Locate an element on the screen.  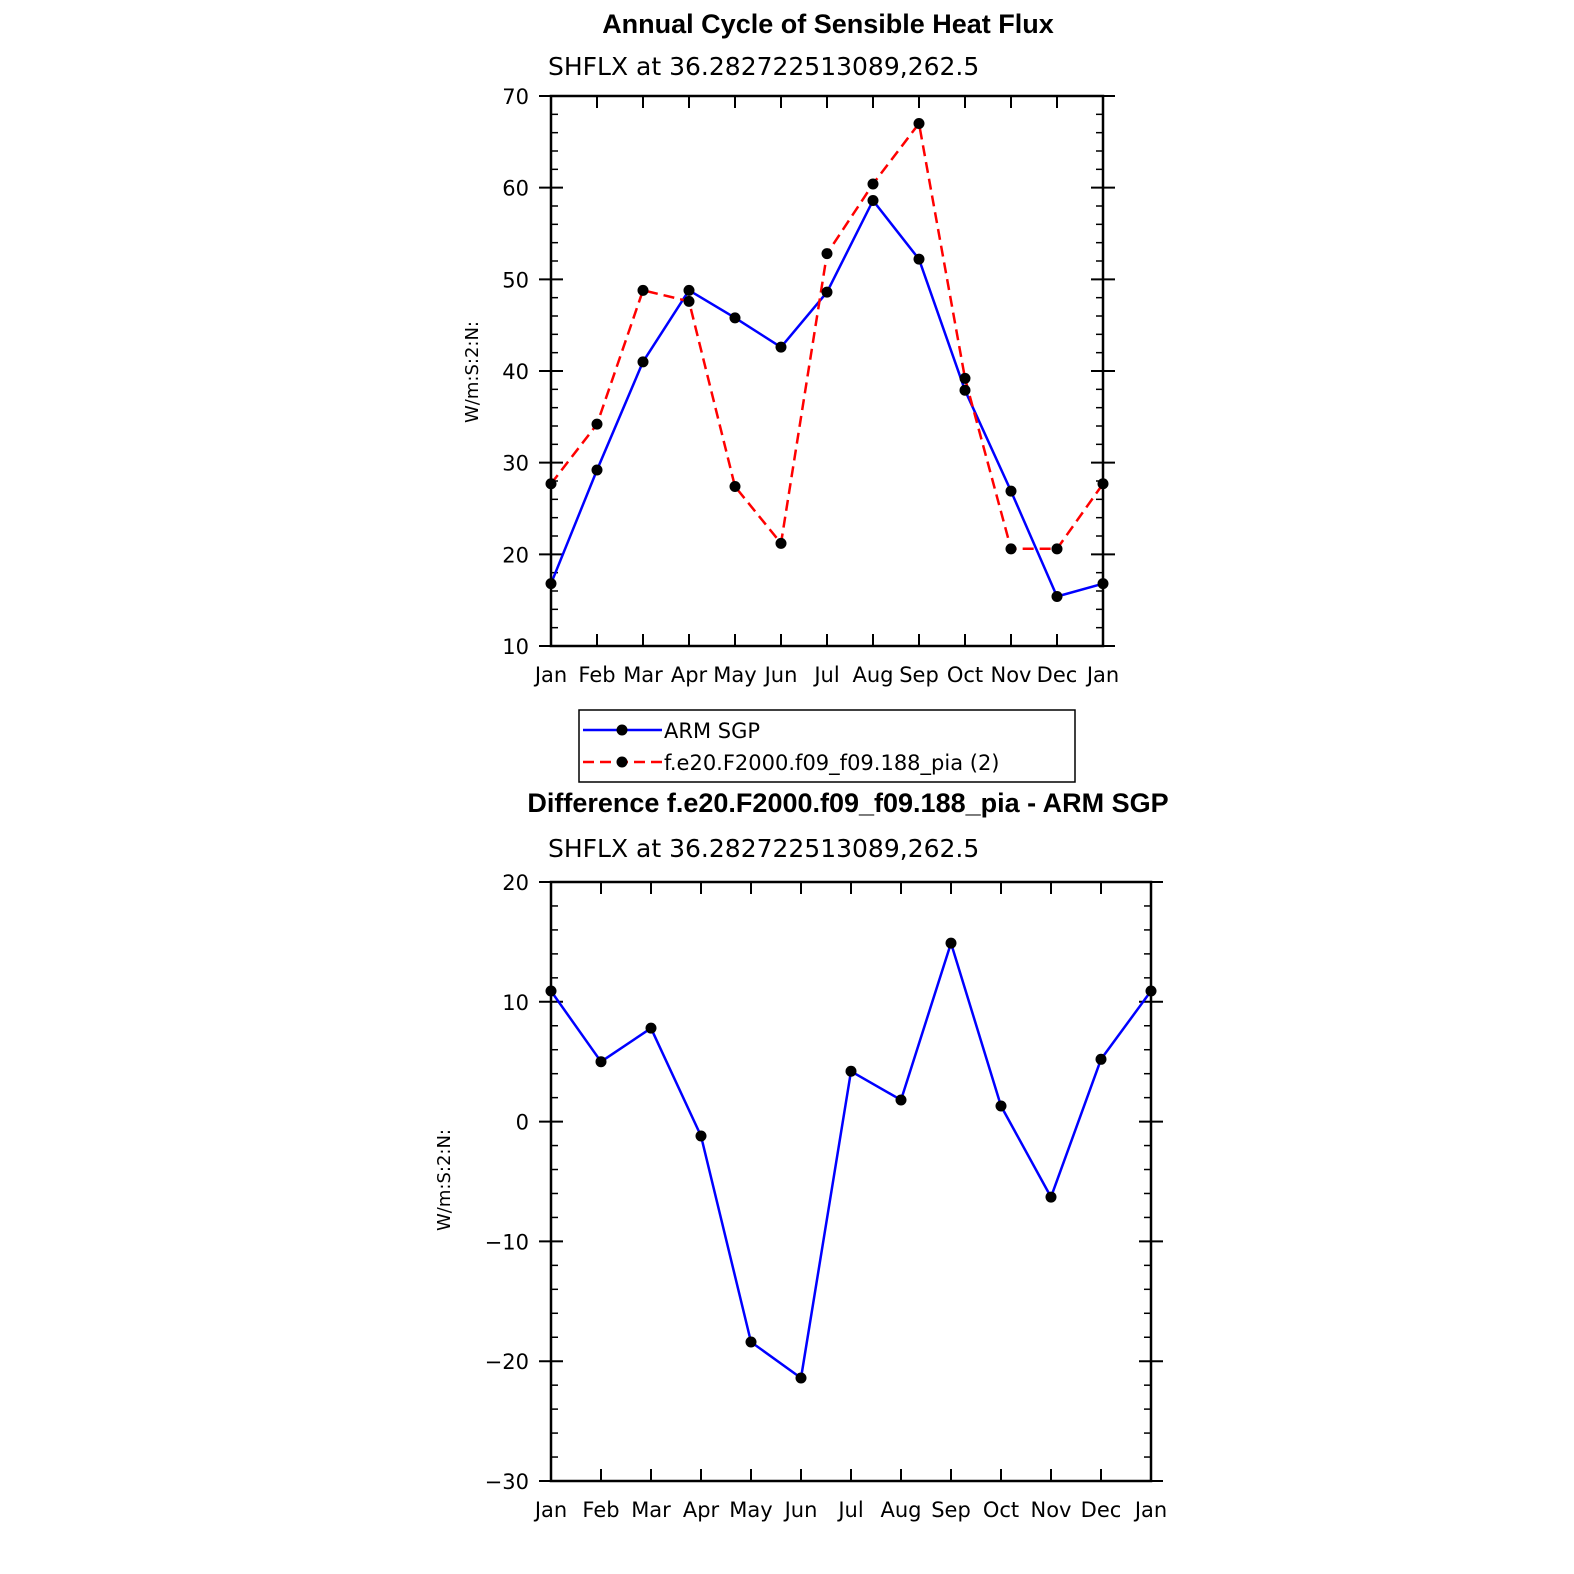
legend-marker-obs is located at coordinates (622, 730).